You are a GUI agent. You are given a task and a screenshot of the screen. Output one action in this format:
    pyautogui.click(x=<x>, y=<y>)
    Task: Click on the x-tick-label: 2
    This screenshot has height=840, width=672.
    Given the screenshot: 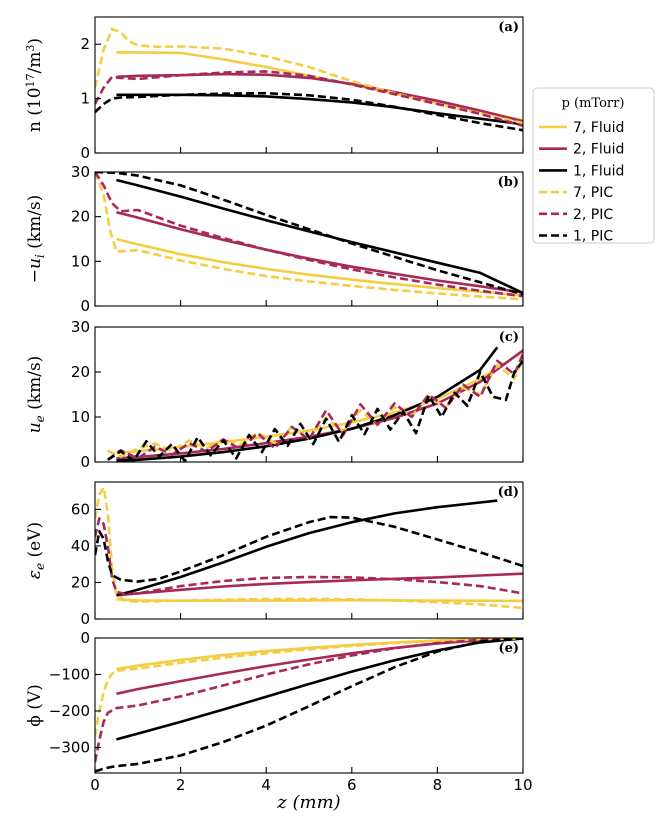 What is the action you would take?
    pyautogui.click(x=181, y=785)
    